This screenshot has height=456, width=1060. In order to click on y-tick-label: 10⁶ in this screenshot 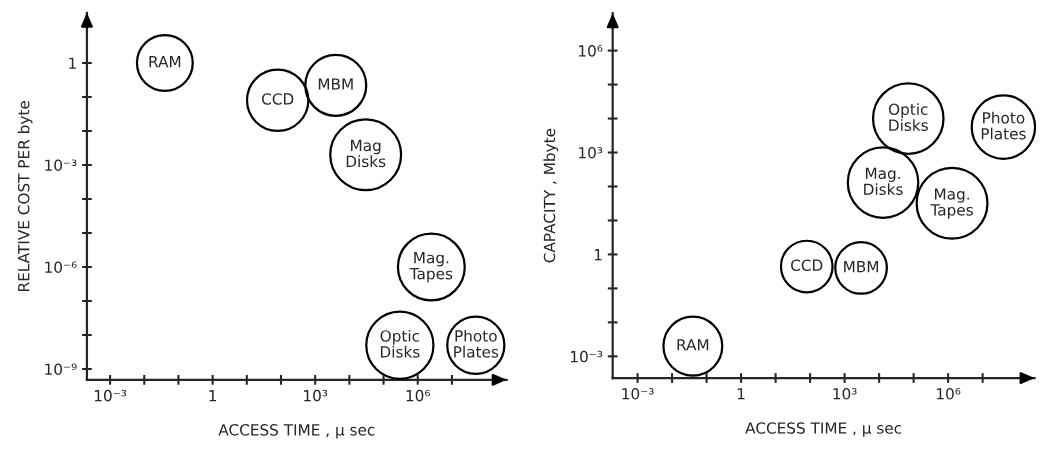, I will do `click(591, 51)`.